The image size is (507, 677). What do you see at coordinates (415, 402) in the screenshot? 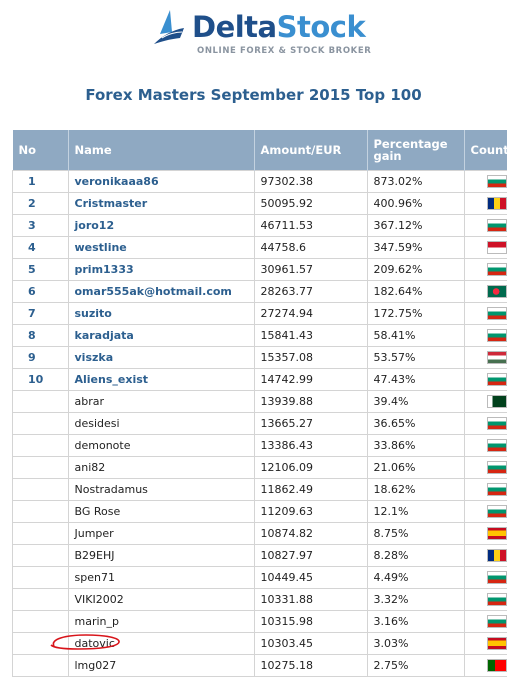
I see `gain-cell: 39.4%` at bounding box center [415, 402].